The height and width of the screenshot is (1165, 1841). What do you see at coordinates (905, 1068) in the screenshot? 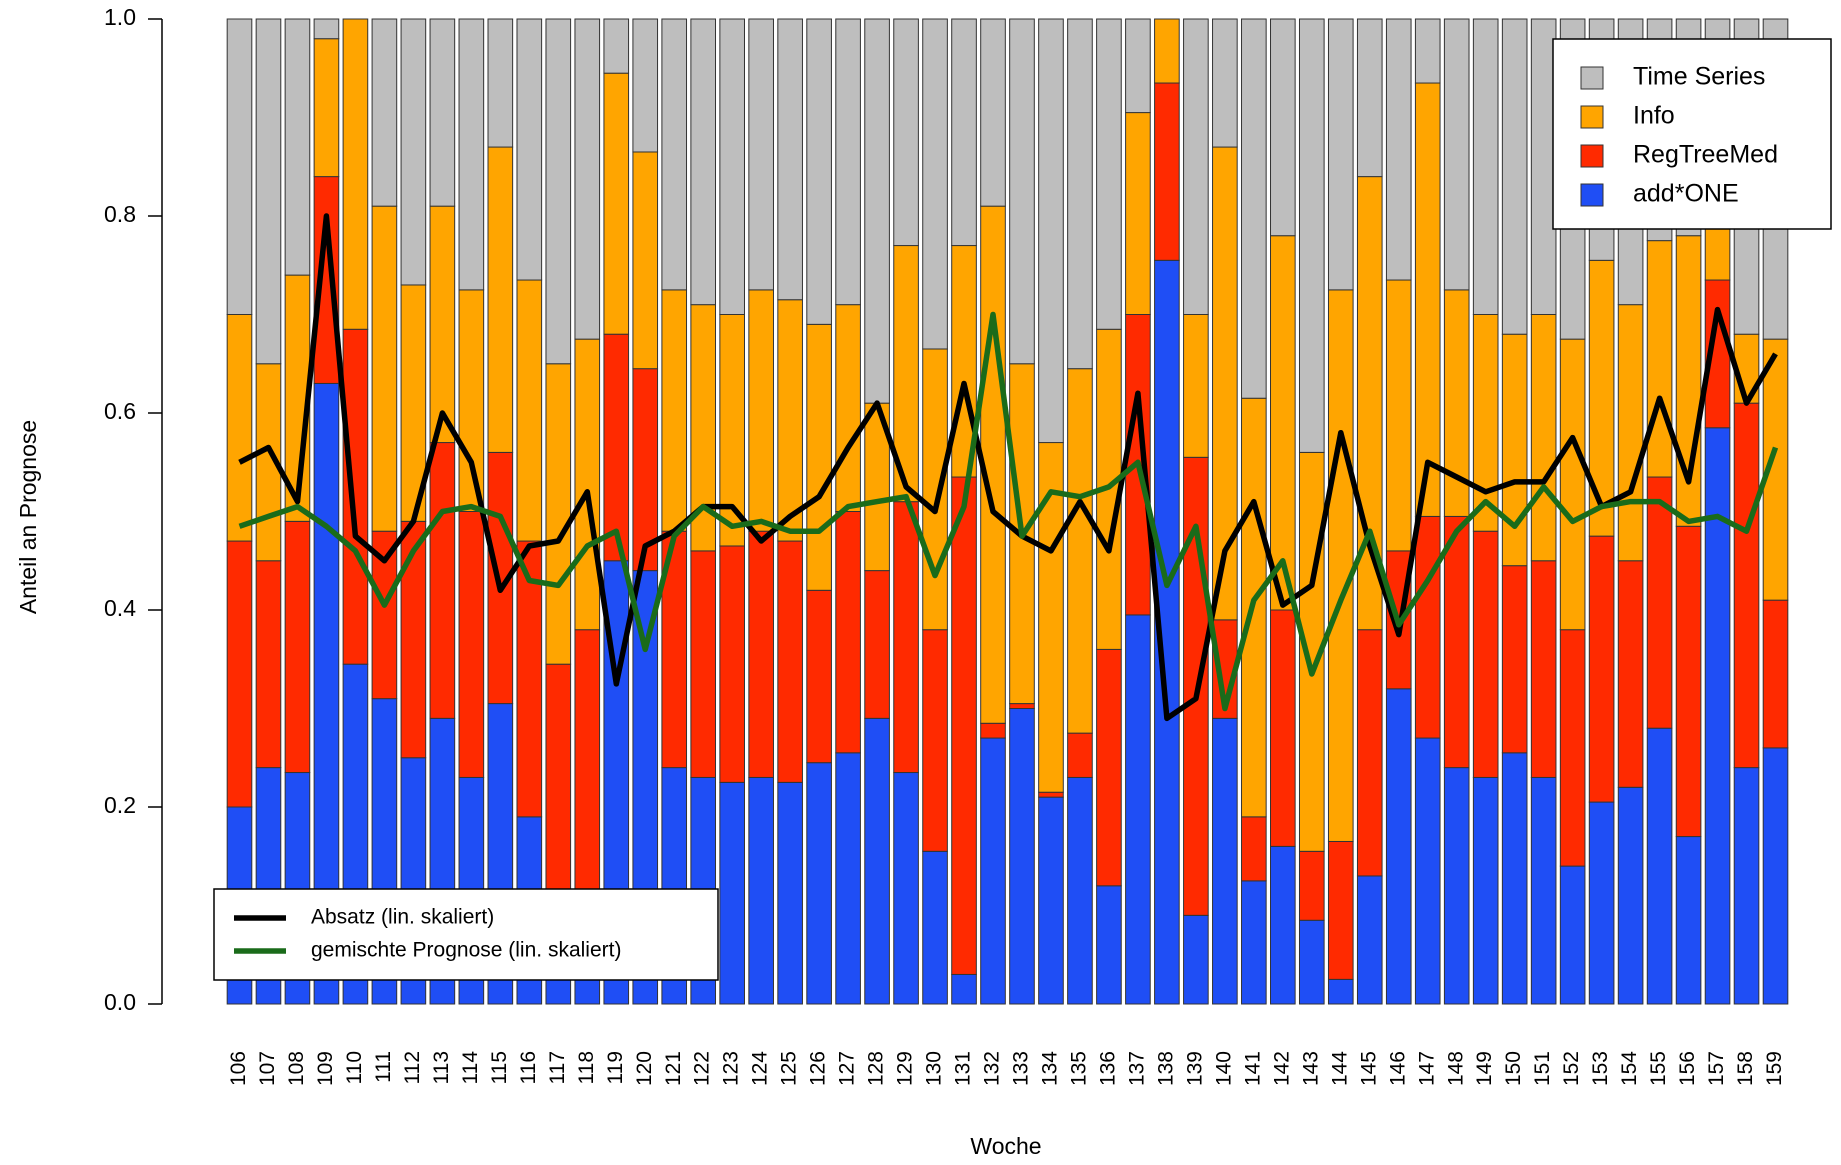
I see `x-tick-label: 129` at bounding box center [905, 1068].